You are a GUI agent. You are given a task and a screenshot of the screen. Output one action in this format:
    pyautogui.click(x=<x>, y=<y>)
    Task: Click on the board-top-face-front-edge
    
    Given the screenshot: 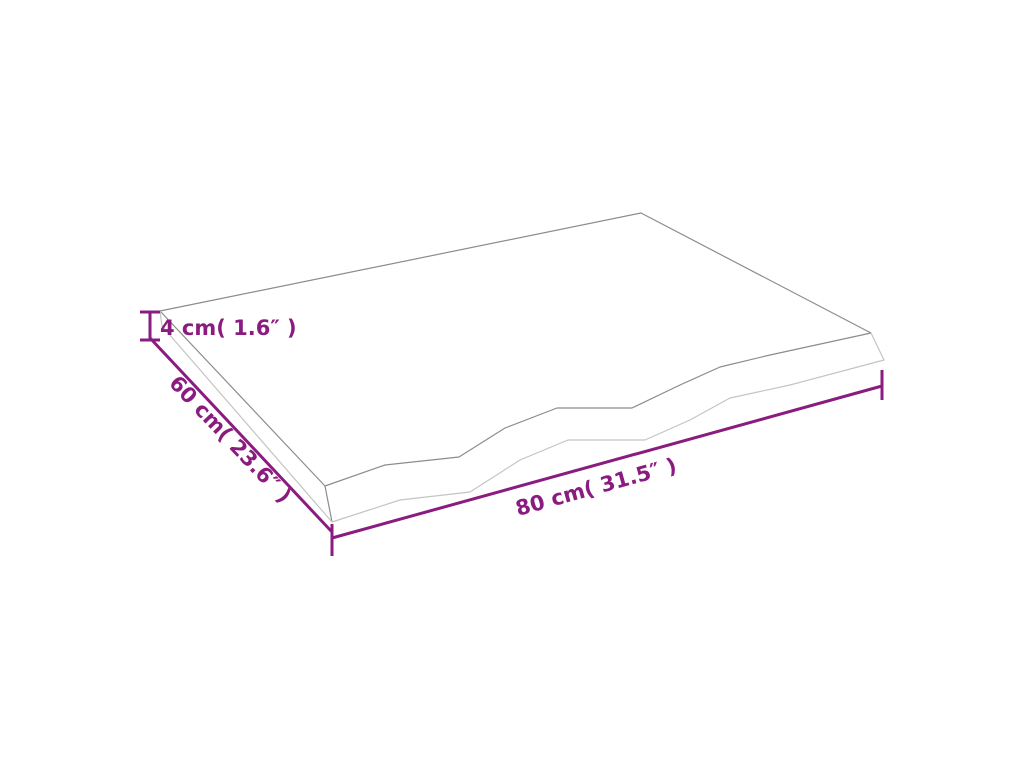 What is the action you would take?
    pyautogui.click(x=598, y=427)
    